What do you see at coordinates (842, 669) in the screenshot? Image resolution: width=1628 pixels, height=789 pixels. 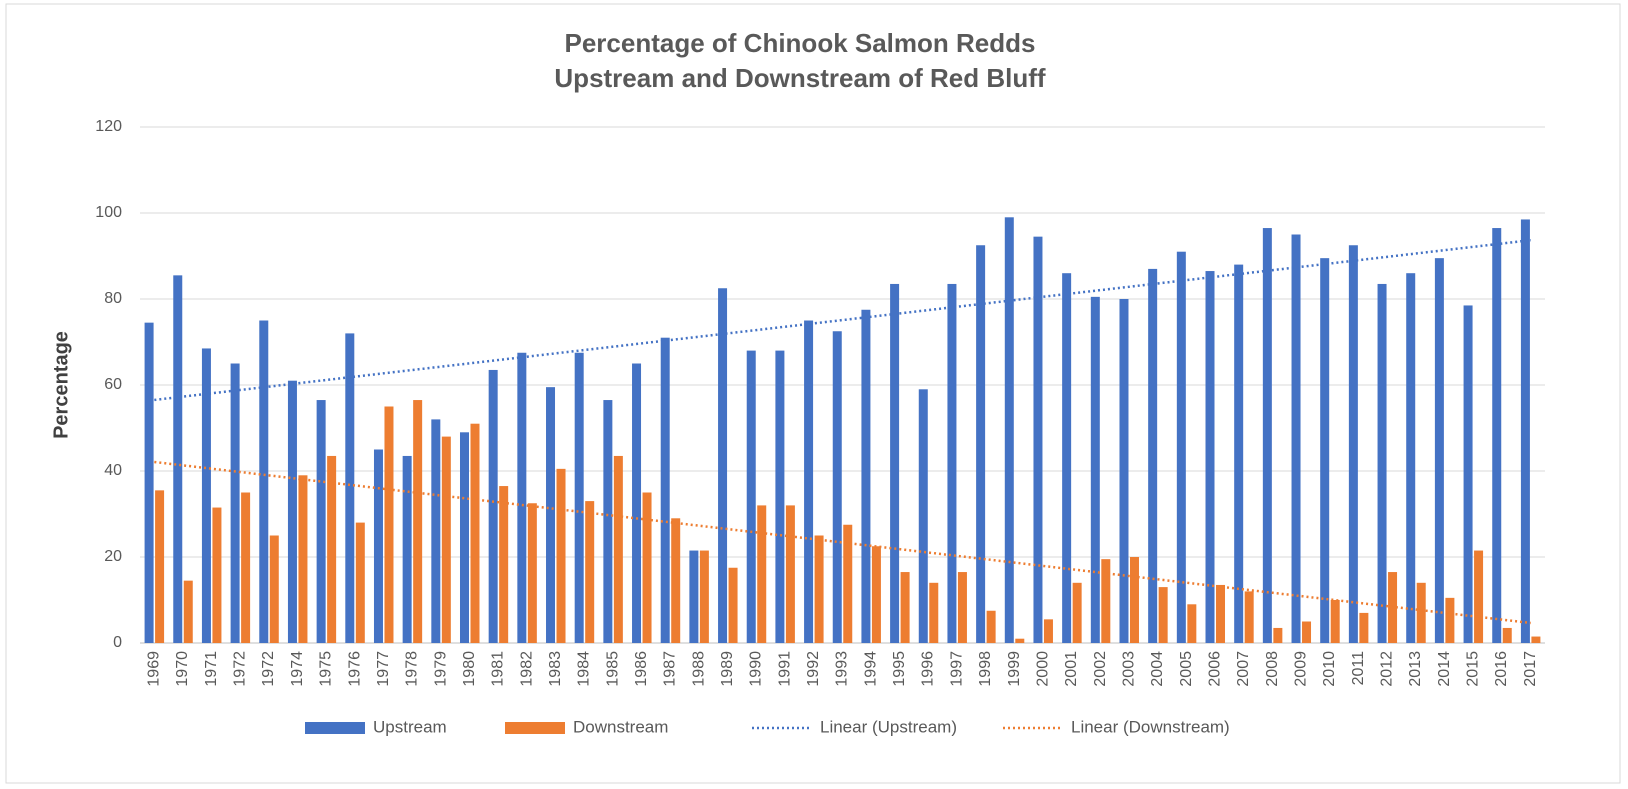 I see `x-tick-label: 1993` at bounding box center [842, 669].